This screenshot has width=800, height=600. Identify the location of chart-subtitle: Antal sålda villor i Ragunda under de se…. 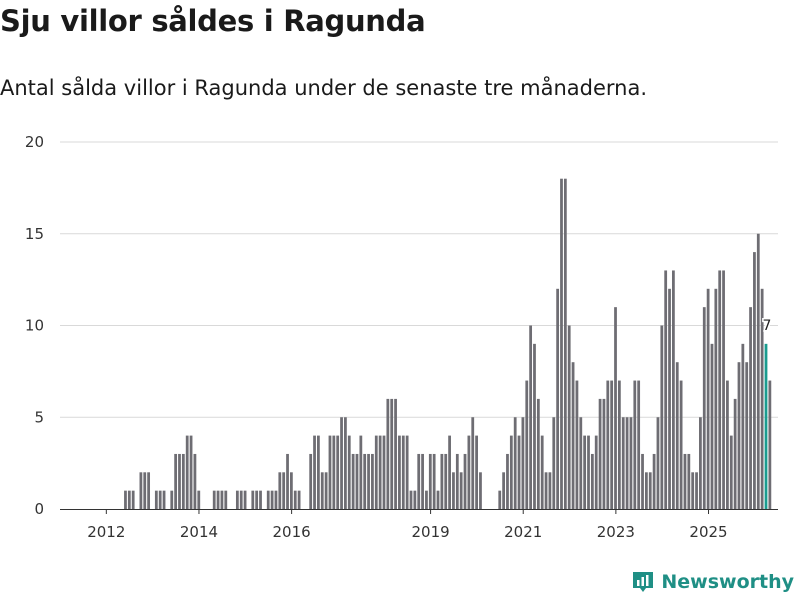
(324, 88).